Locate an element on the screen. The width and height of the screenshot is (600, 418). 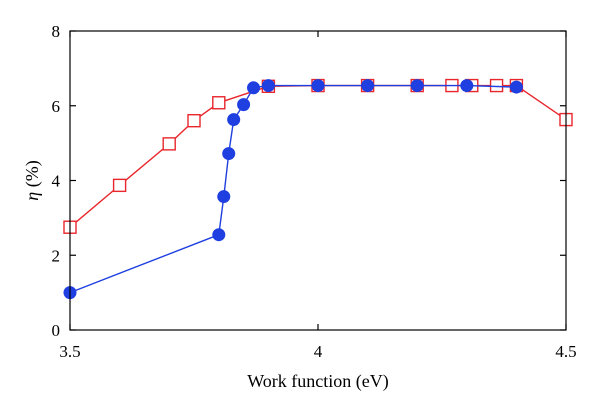
y-tick-label: 8 is located at coordinates (56, 31).